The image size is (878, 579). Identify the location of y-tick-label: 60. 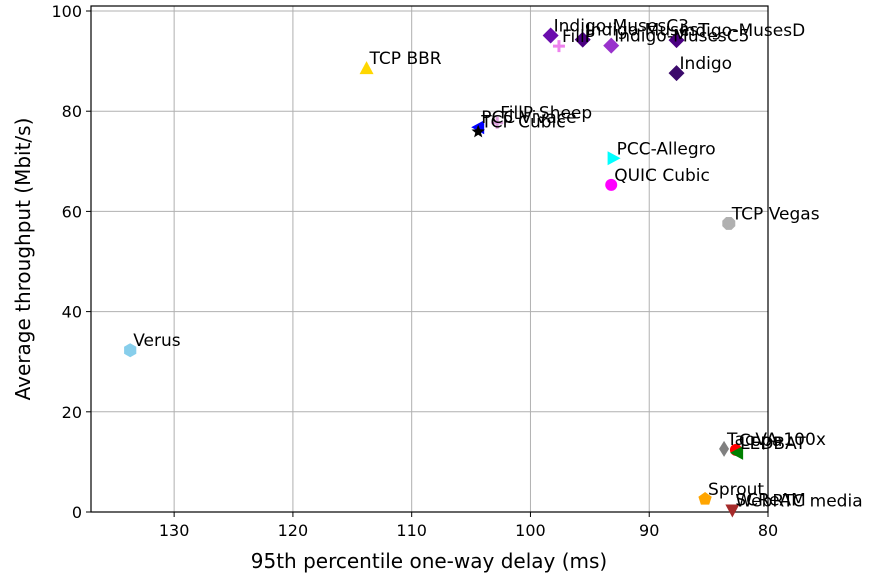
(72, 211).